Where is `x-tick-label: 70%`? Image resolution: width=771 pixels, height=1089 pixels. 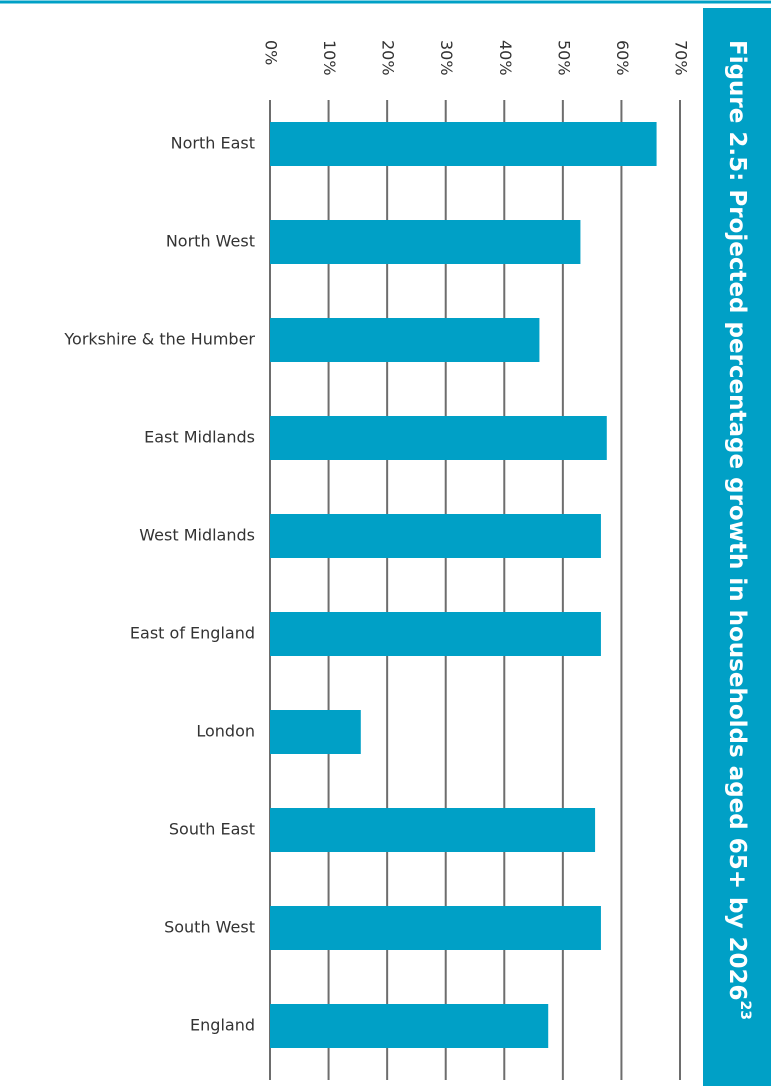 x-tick-label: 70% is located at coordinates (681, 58).